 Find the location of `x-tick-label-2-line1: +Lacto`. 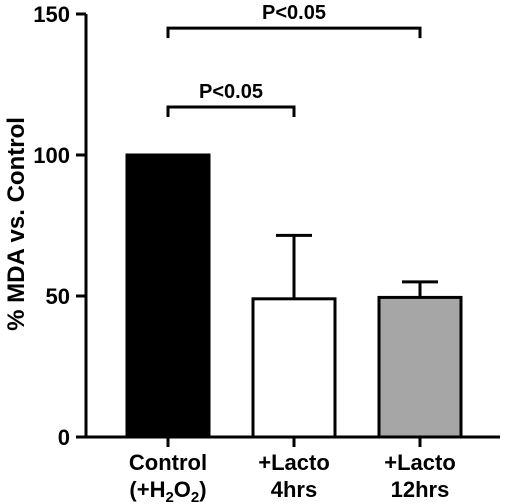

x-tick-label-2-line1: +Lacto is located at coordinates (420, 462).